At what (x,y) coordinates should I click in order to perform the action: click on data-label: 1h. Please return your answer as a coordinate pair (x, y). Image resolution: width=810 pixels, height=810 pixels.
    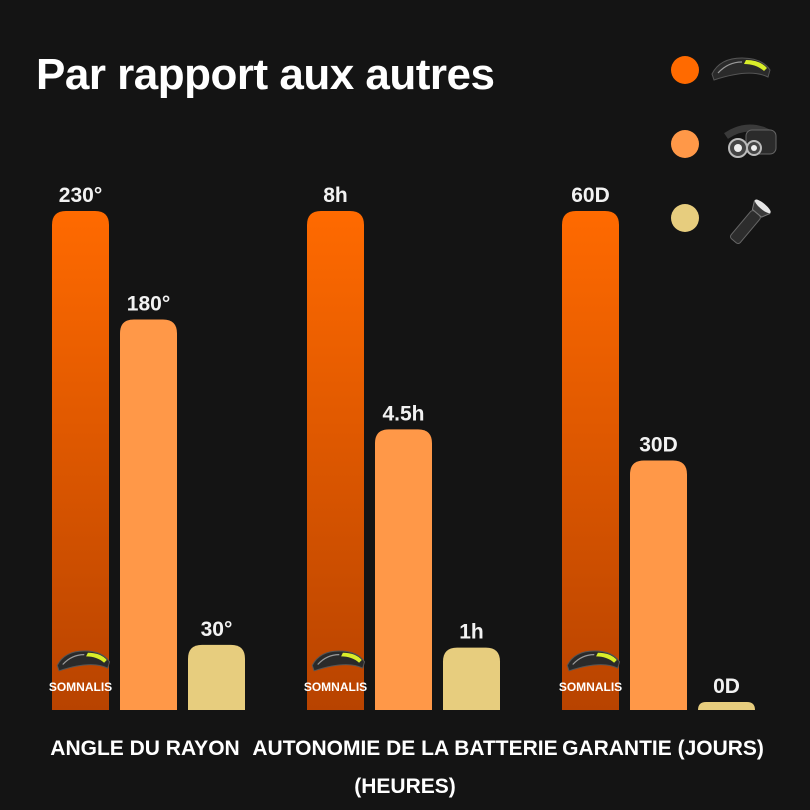
    Looking at the image, I should click on (471, 632).